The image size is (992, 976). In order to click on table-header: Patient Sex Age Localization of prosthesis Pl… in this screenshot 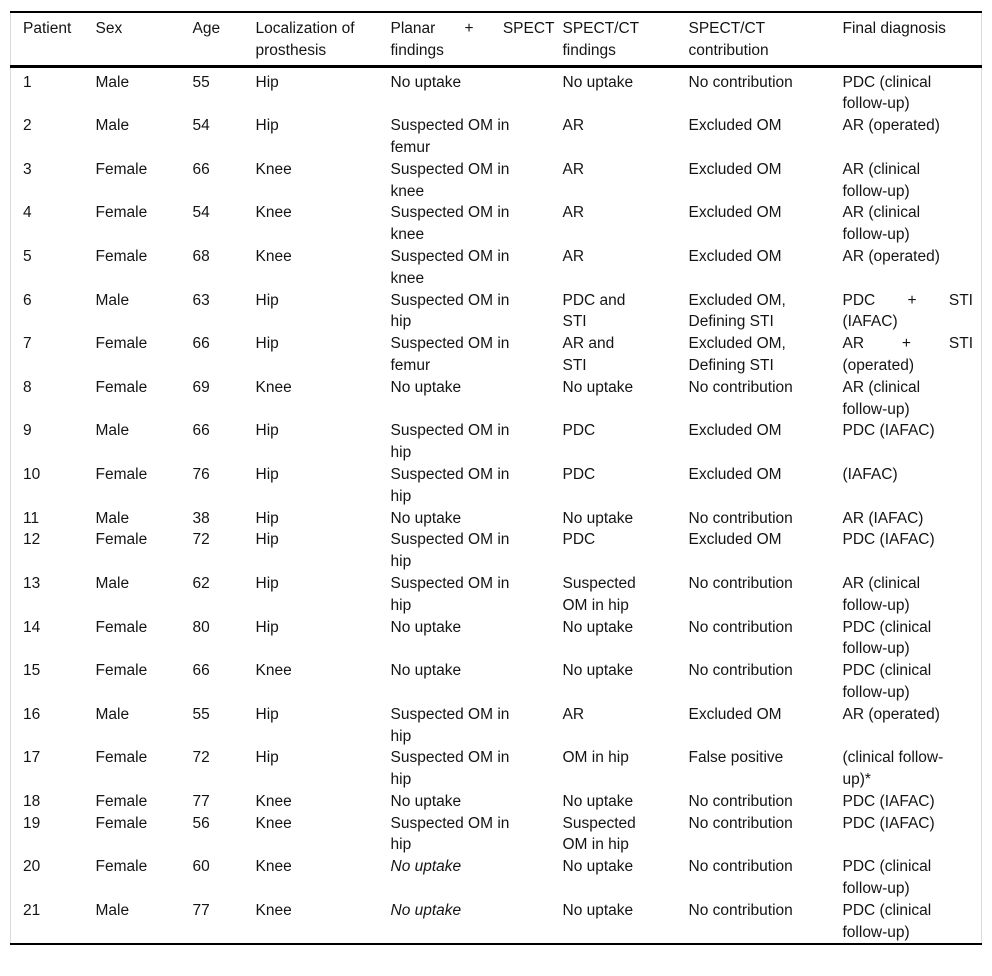, I will do `click(496, 39)`.